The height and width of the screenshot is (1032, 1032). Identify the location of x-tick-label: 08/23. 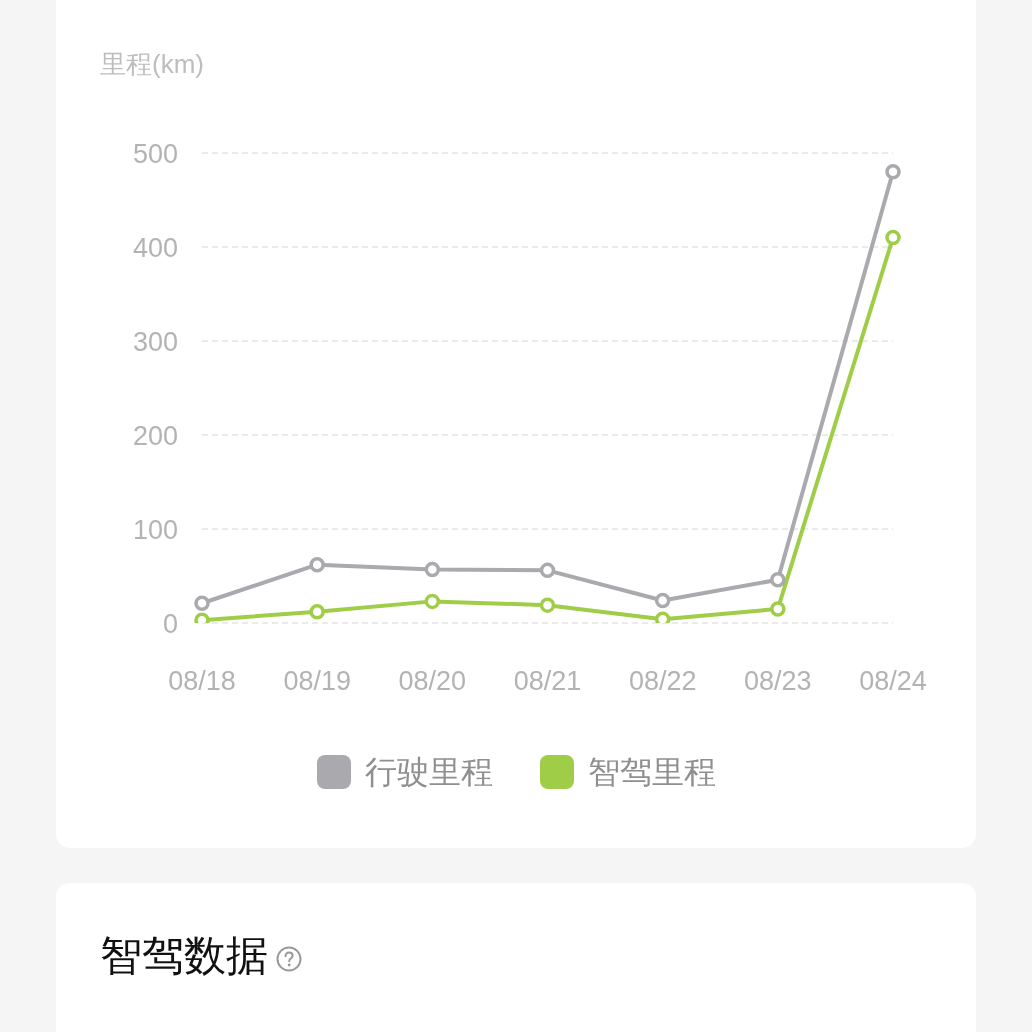
(778, 681).